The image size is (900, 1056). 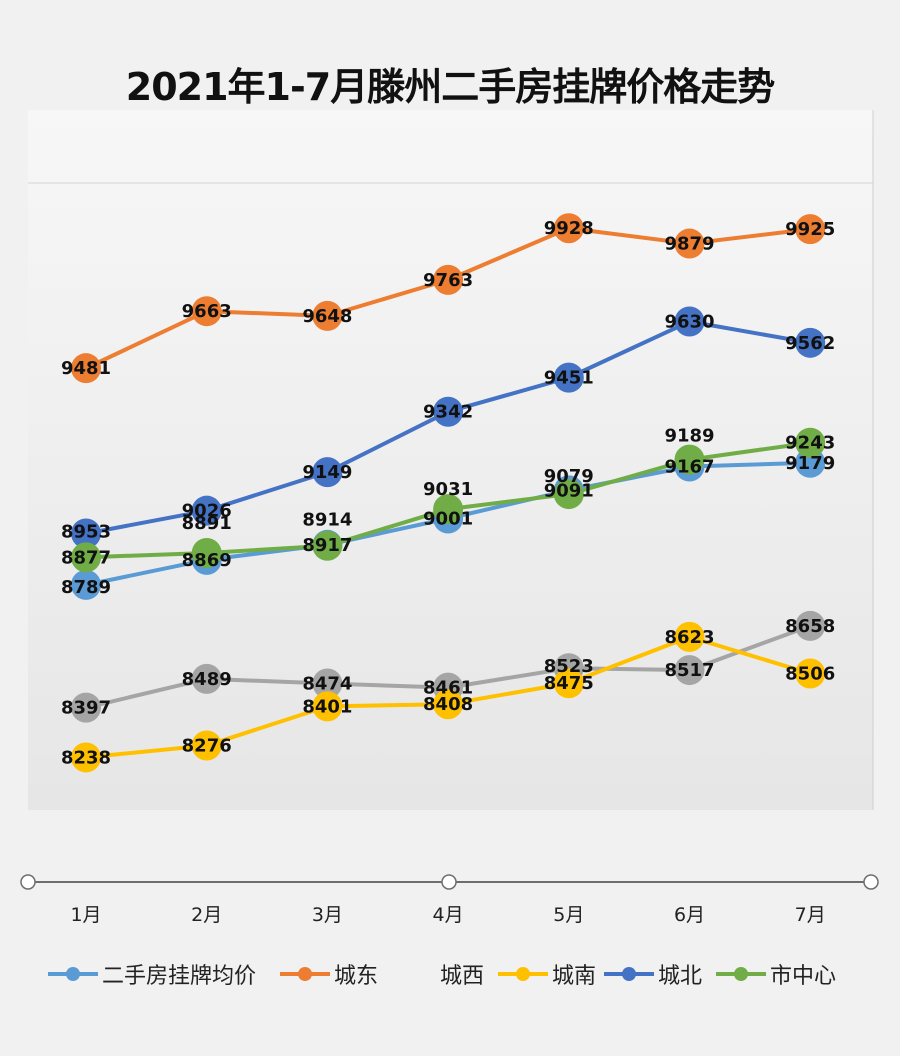 I want to click on data-label: 8917, so click(x=327, y=545).